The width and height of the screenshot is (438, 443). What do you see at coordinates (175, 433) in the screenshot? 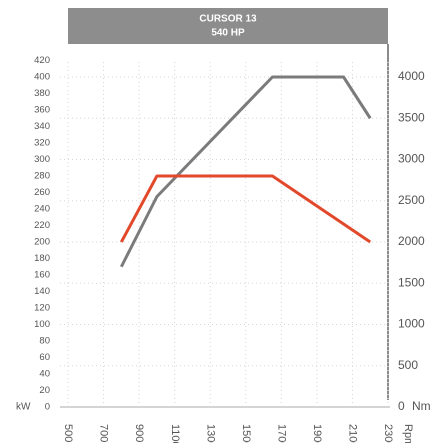
I see `x-tick-label: 1100` at bounding box center [175, 433].